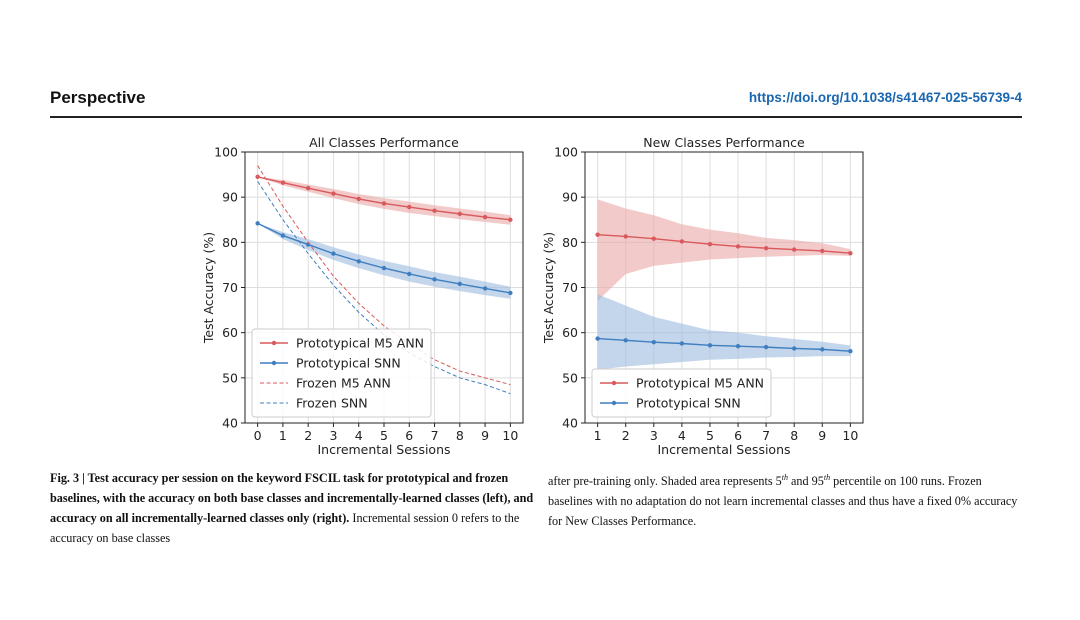  I want to click on caption-sup-1: th, so click(784, 477).